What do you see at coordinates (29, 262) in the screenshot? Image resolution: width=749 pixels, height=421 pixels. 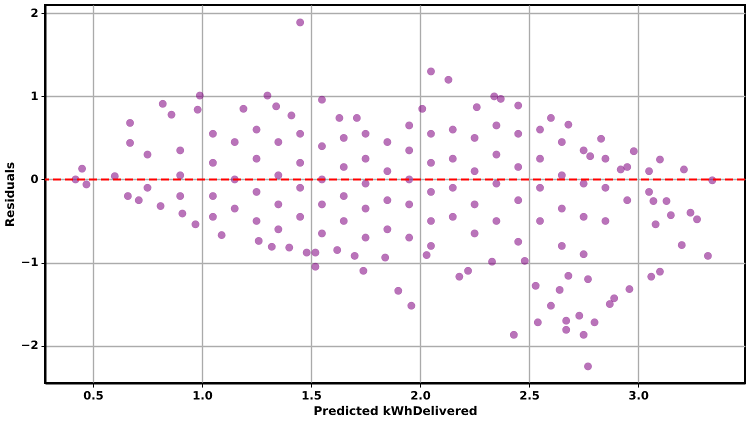 I see `y-tick-label: −1` at bounding box center [29, 262].